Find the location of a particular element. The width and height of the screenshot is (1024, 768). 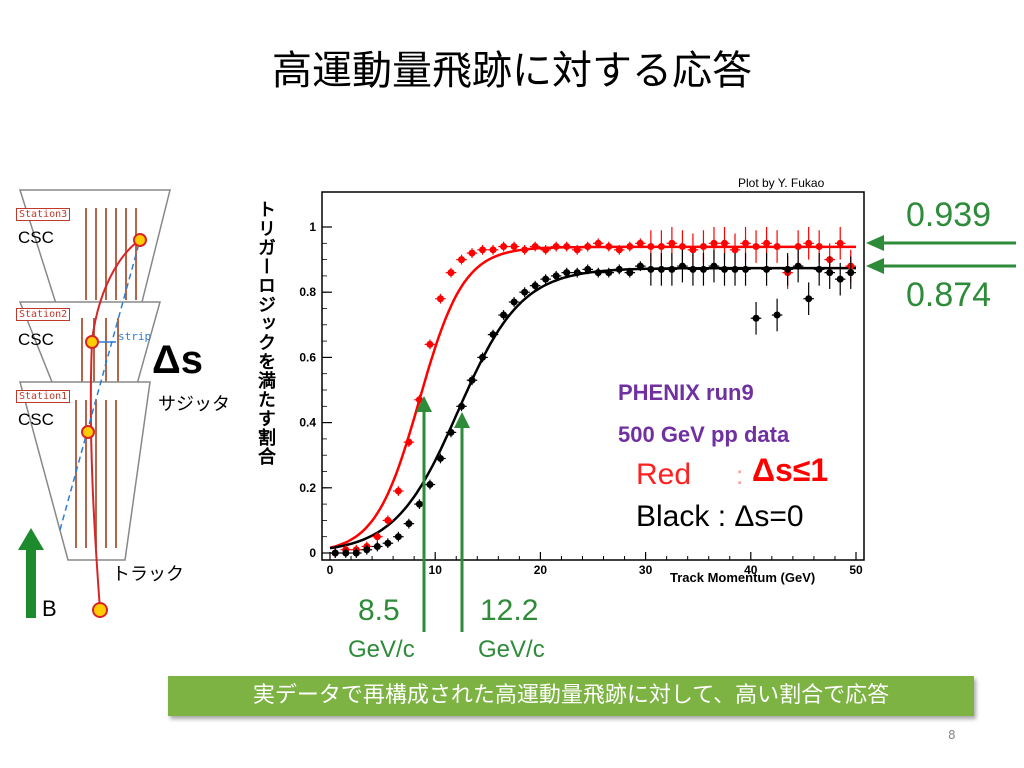

y-tick-label: 1 is located at coordinates (312, 227).